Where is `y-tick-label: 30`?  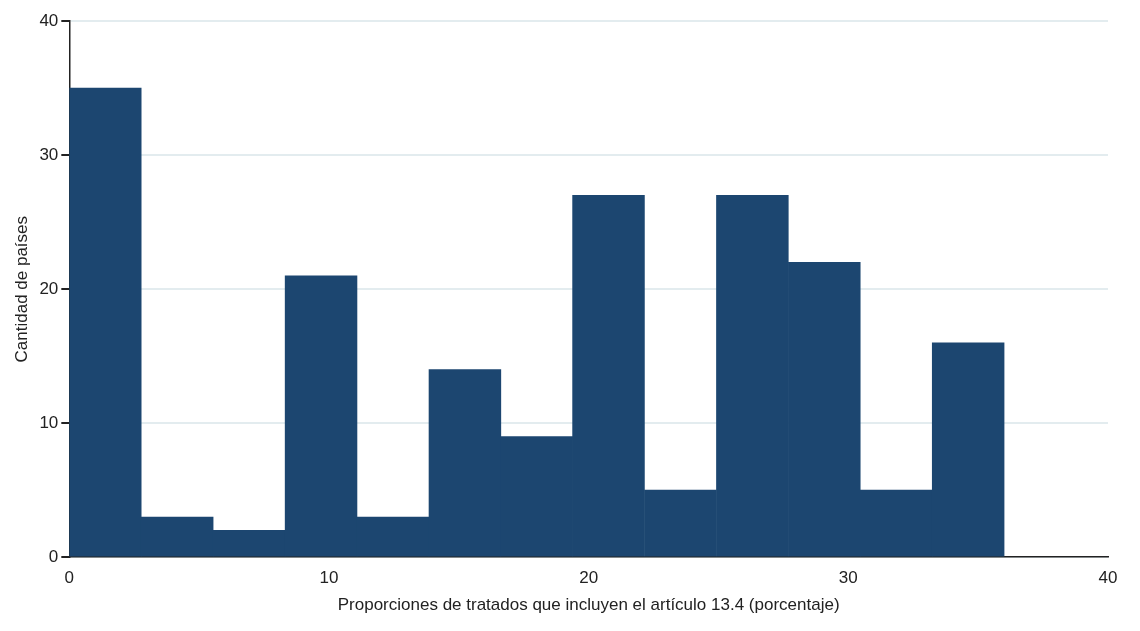 y-tick-label: 30 is located at coordinates (49, 154).